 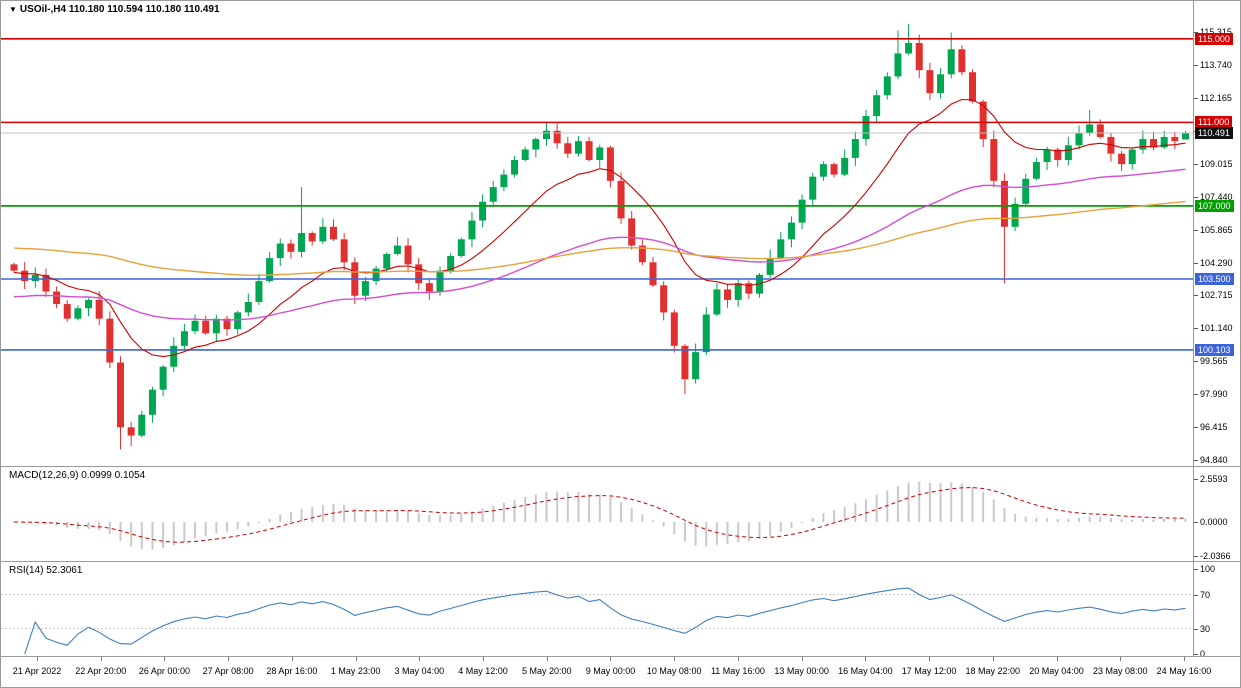 I want to click on macd-axis-label: -2.0366, so click(x=1215, y=556).